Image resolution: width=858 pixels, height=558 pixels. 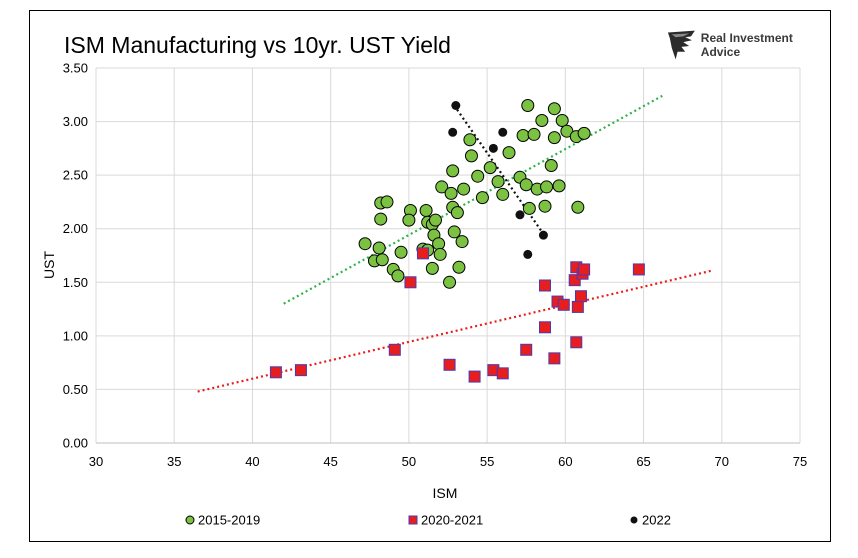 What do you see at coordinates (487, 461) in the screenshot?
I see `x-tick-label: 55` at bounding box center [487, 461].